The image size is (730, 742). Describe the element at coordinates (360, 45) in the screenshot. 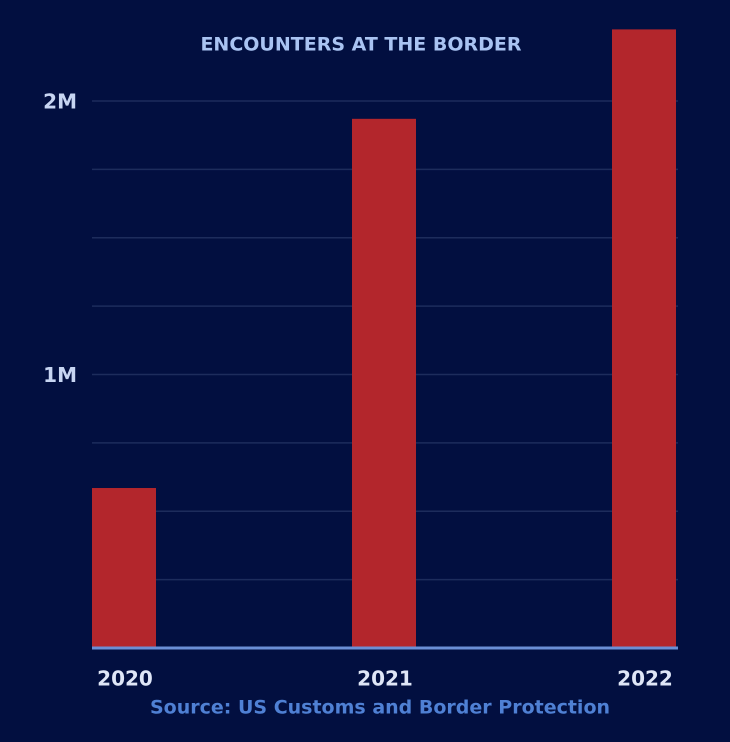

I see `chart-title: ENCOUNTERS AT THE BORDER` at that location.